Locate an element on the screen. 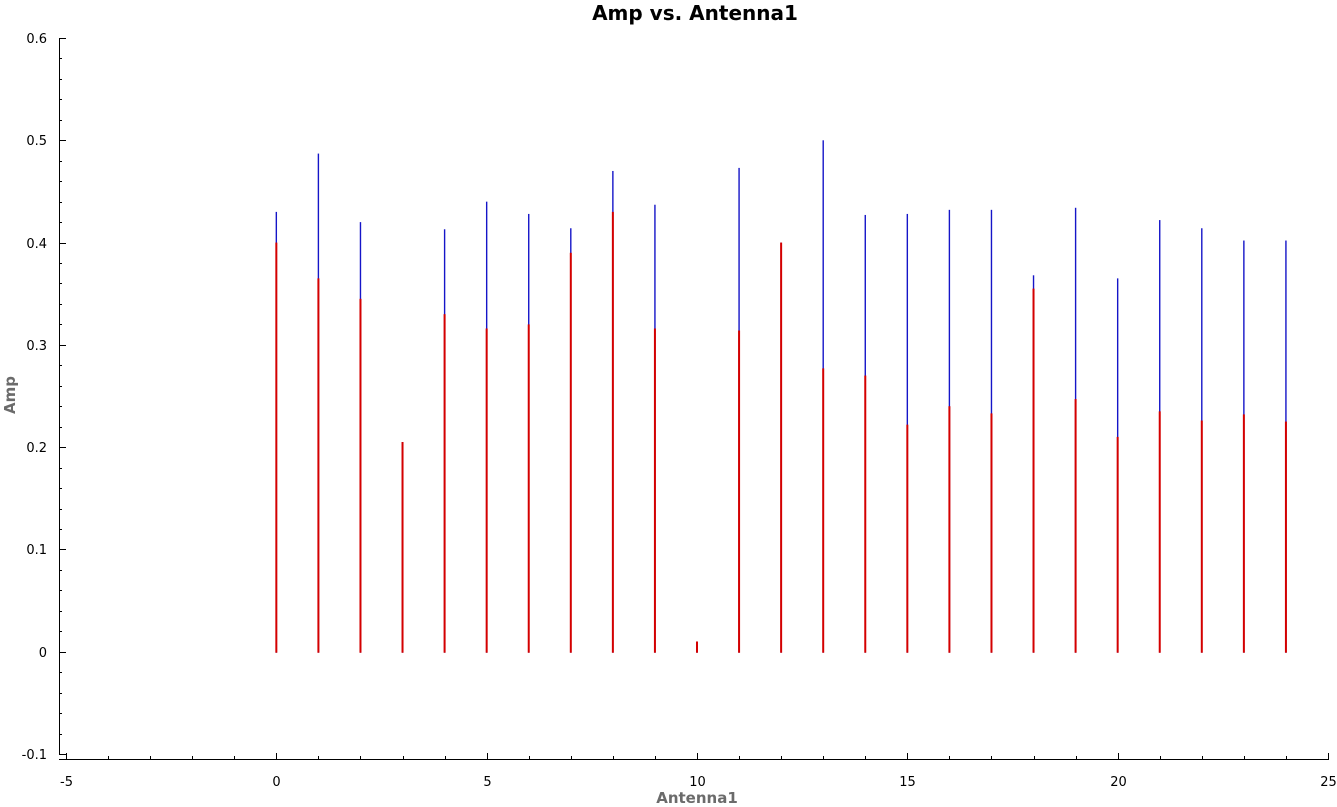 This screenshot has height=807, width=1337. y-tick-label: 0.3 is located at coordinates (36, 346).